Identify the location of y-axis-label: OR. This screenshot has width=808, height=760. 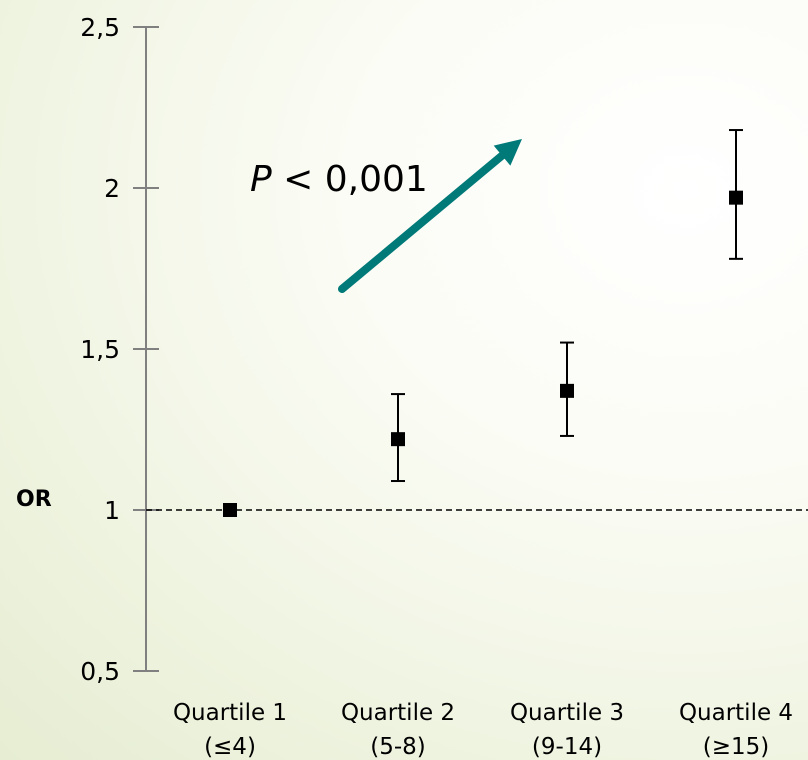
(34, 499).